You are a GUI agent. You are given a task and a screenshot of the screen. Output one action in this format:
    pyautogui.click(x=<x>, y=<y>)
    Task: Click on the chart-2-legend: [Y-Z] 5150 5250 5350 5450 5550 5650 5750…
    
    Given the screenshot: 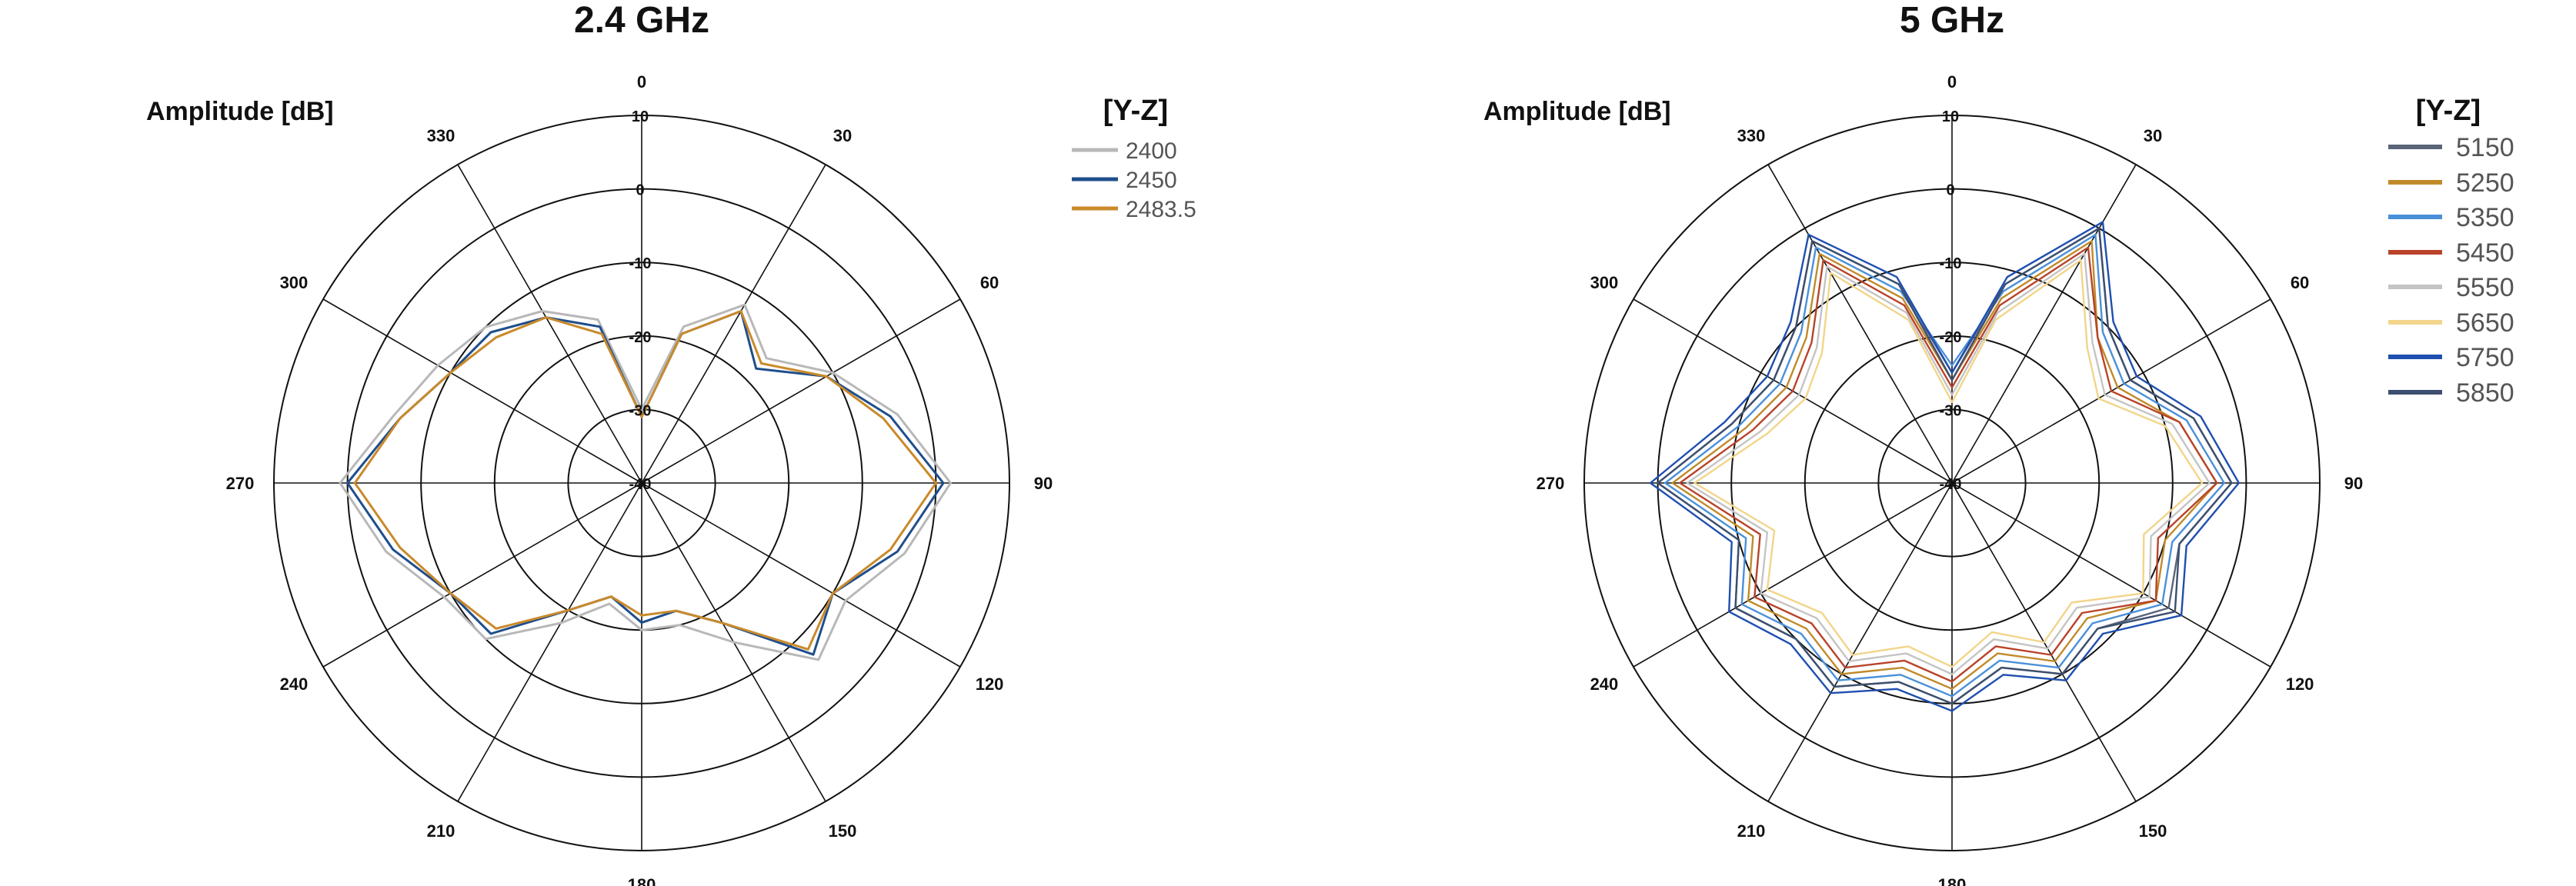 What is the action you would take?
    pyautogui.click(x=2451, y=251)
    